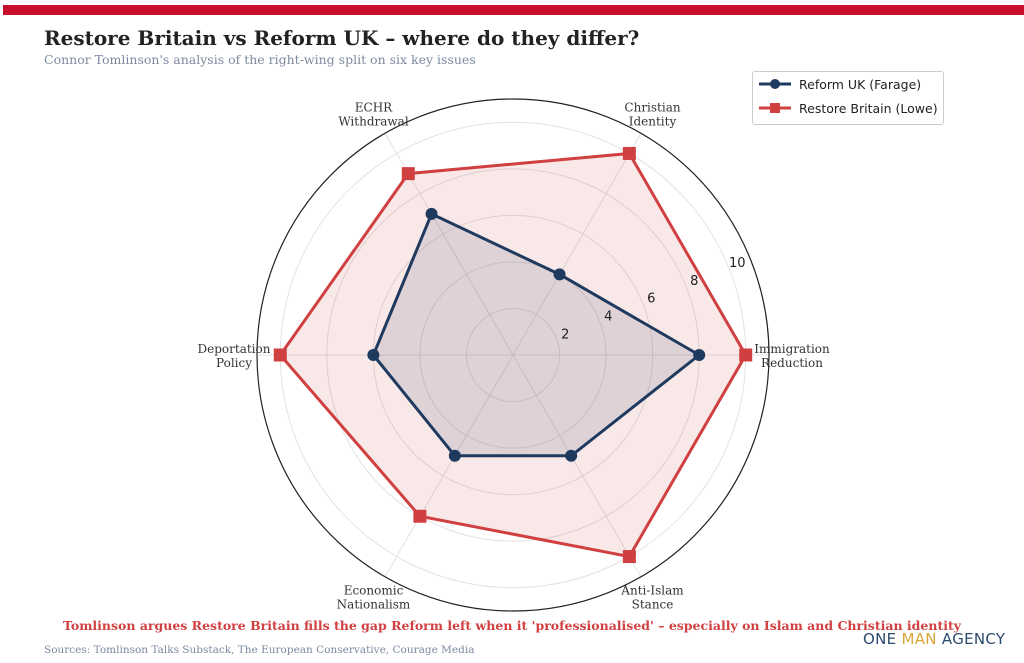 The width and height of the screenshot is (1024, 663). Describe the element at coordinates (608, 317) in the screenshot. I see `r-tick-label: 4` at that location.